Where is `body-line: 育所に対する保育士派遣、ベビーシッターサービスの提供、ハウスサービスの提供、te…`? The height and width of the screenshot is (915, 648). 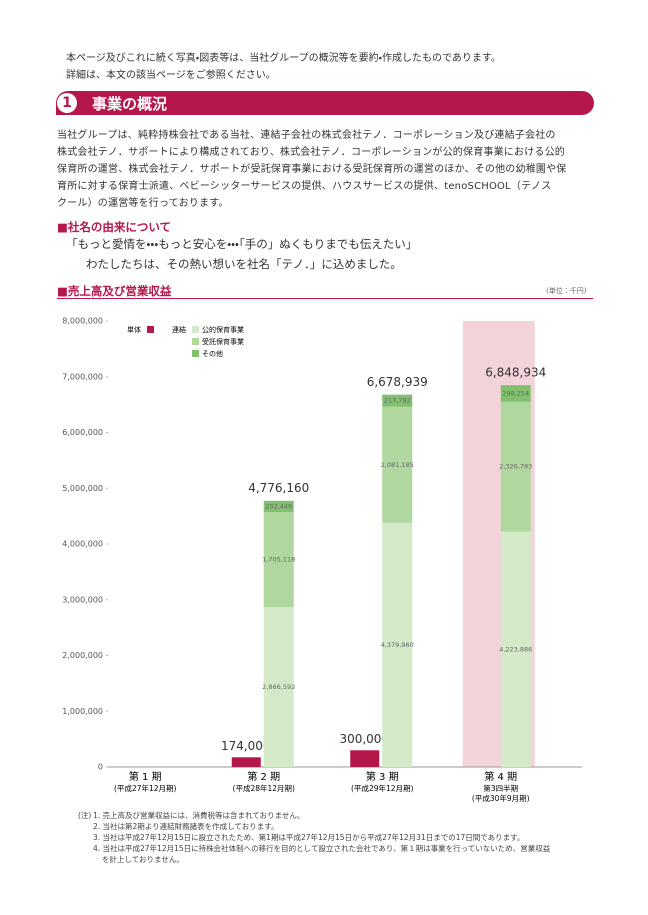 body-line: 育所に対する保育士派遣、ベビーシッターサービスの提供、ハウスサービスの提供、te… is located at coordinates (304, 186).